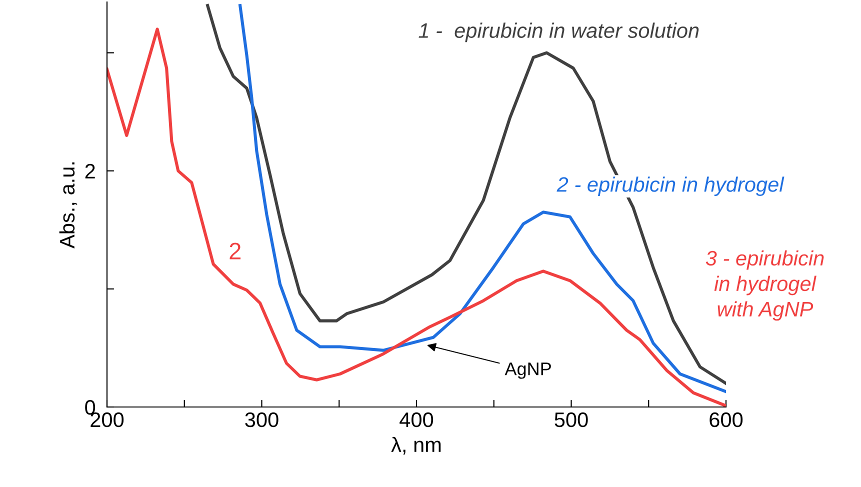 The image size is (861, 487). I want to click on x-tick-label: 400, so click(417, 420).